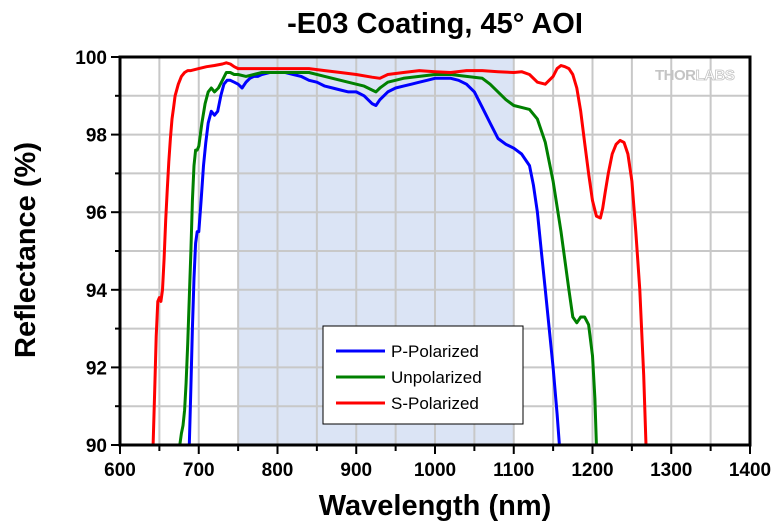 The image size is (780, 527). I want to click on thorlabs-watermark: THORLABS, so click(695, 76).